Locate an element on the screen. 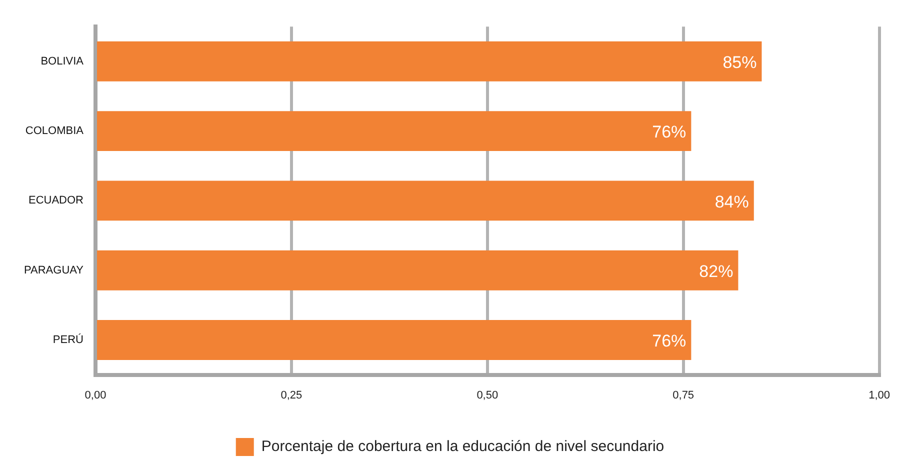 The height and width of the screenshot is (474, 912). y-tick-label: ECUADOR is located at coordinates (56, 200).